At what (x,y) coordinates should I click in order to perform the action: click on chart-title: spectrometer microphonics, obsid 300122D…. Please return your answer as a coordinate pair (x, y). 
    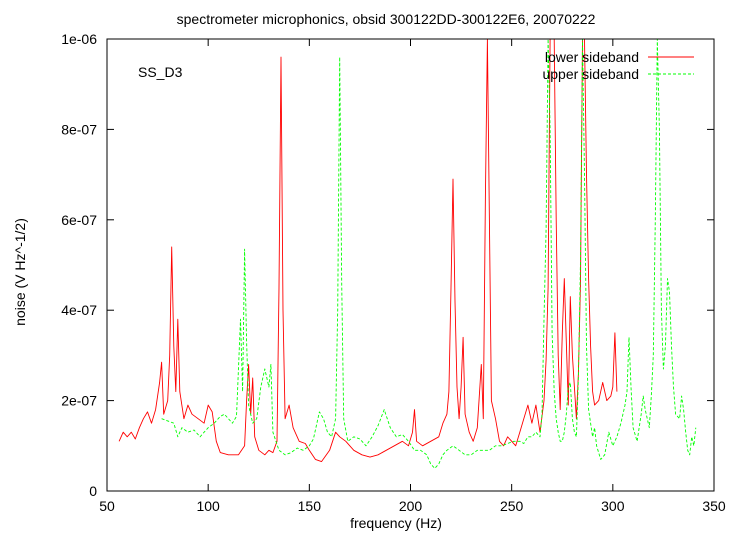
    Looking at the image, I should click on (386, 19).